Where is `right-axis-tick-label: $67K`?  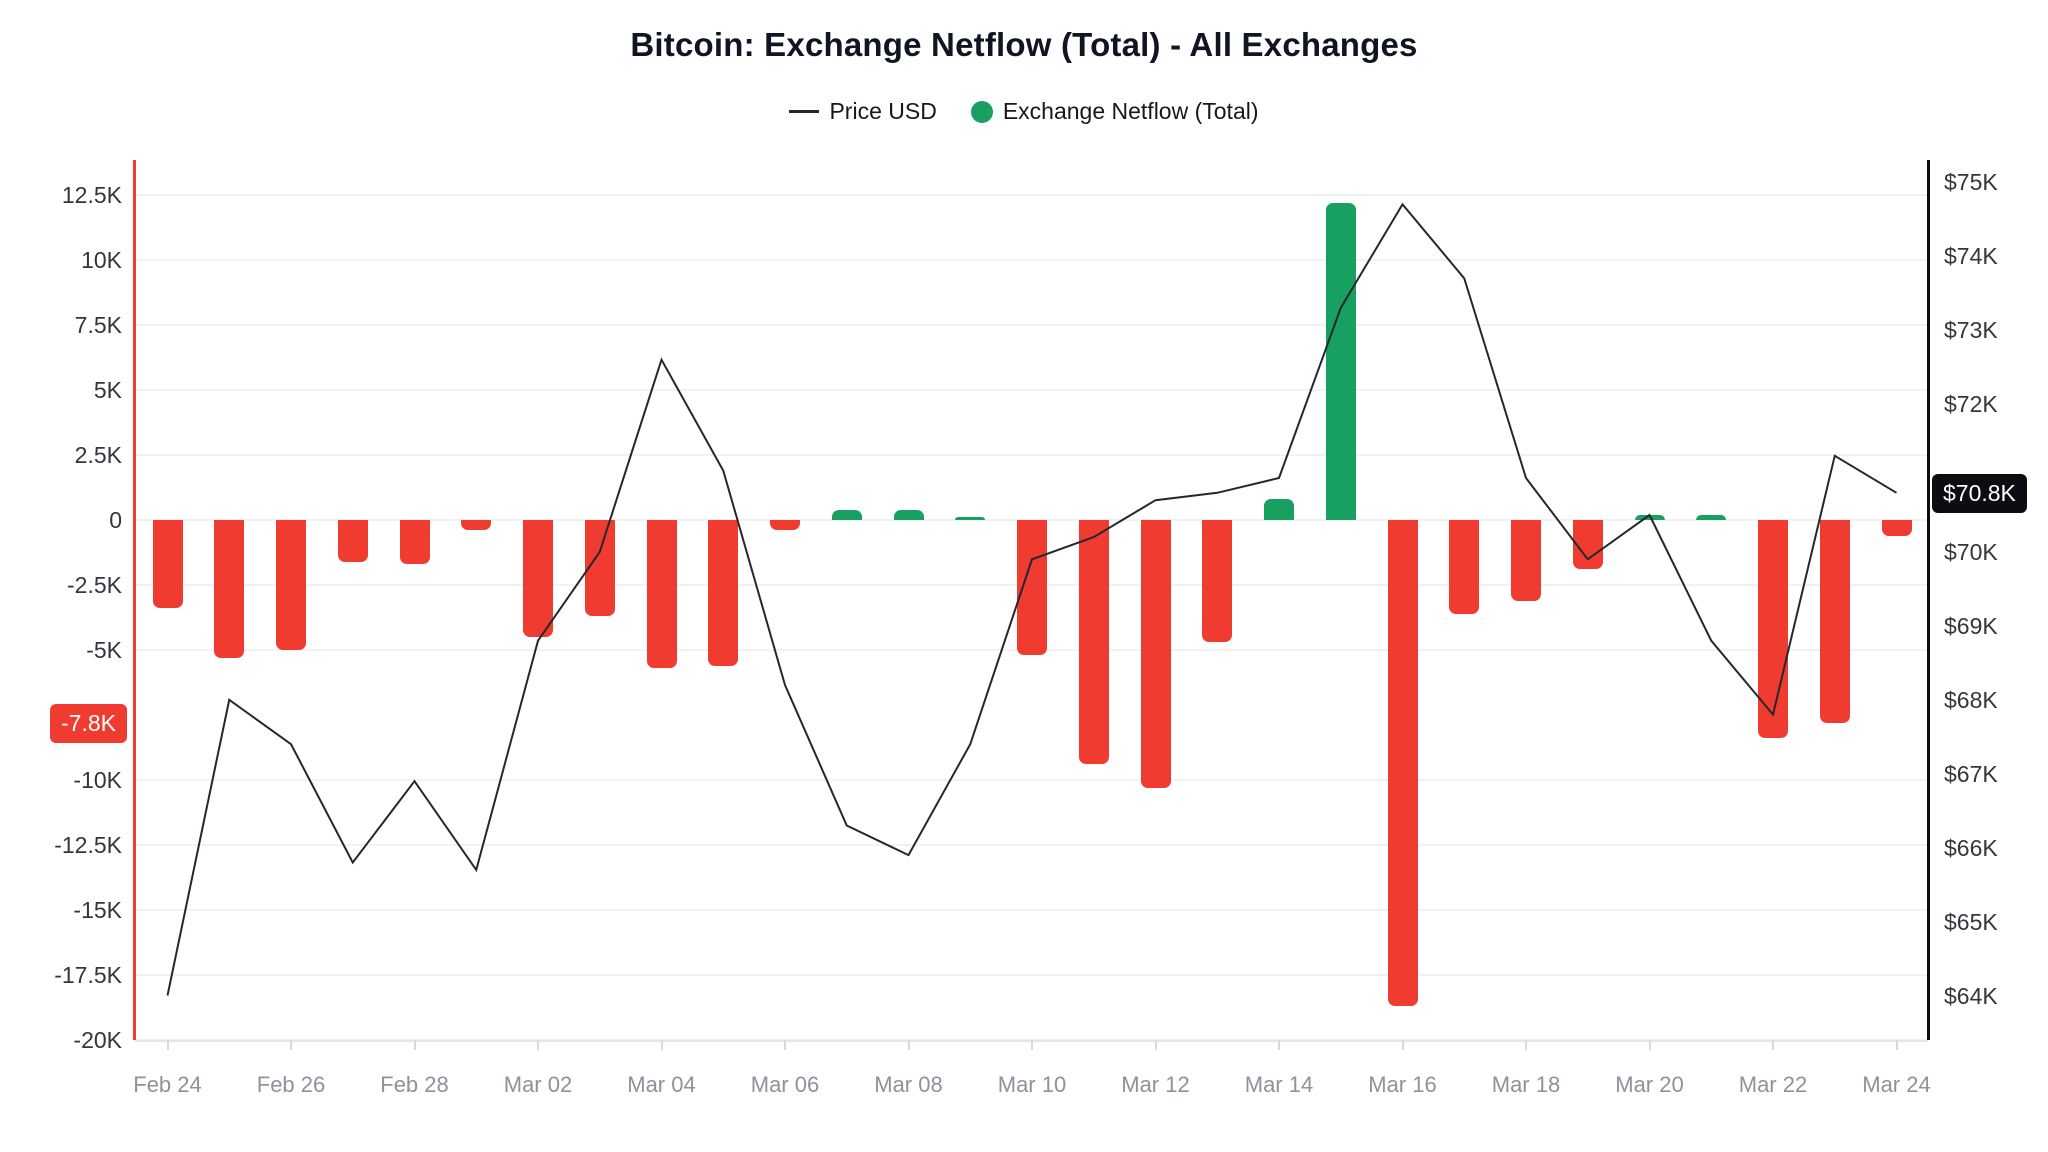 right-axis-tick-label: $67K is located at coordinates (1971, 773).